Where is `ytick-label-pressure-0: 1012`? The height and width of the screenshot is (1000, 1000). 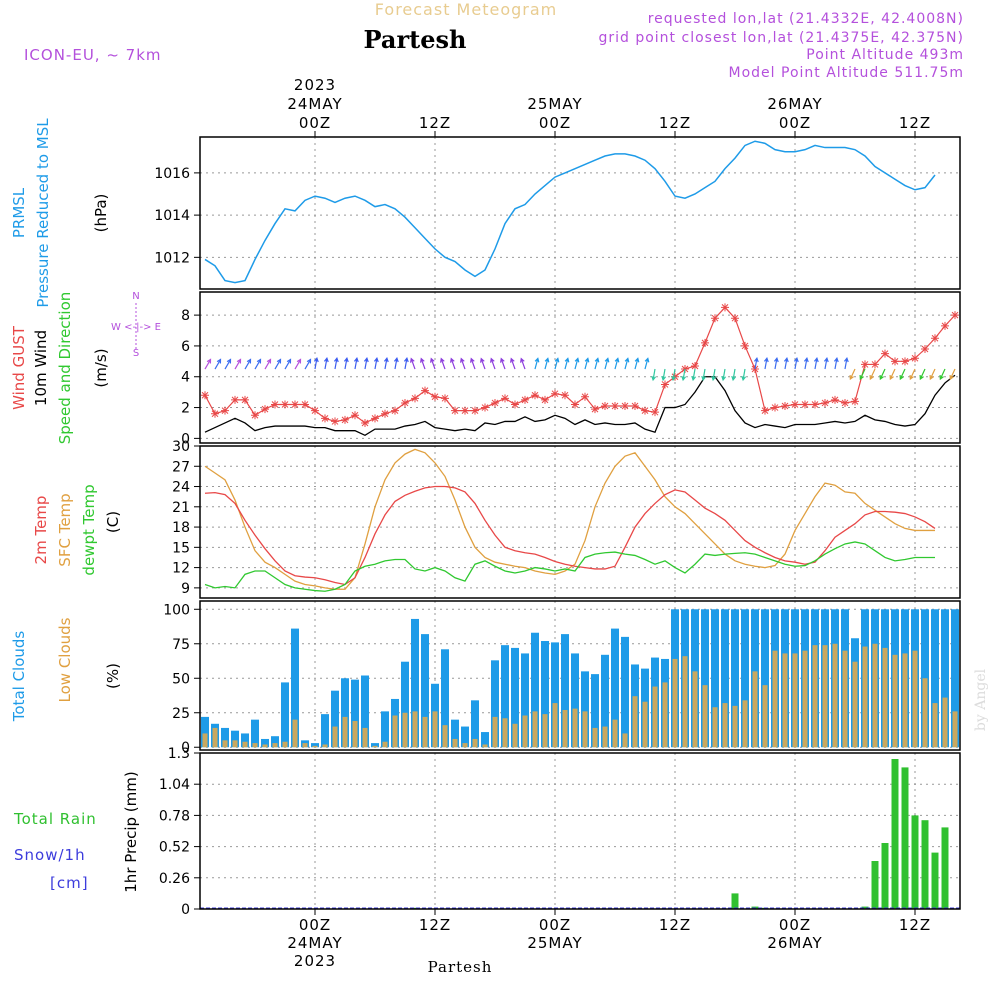 ytick-label-pressure-0: 1012 is located at coordinates (172, 258).